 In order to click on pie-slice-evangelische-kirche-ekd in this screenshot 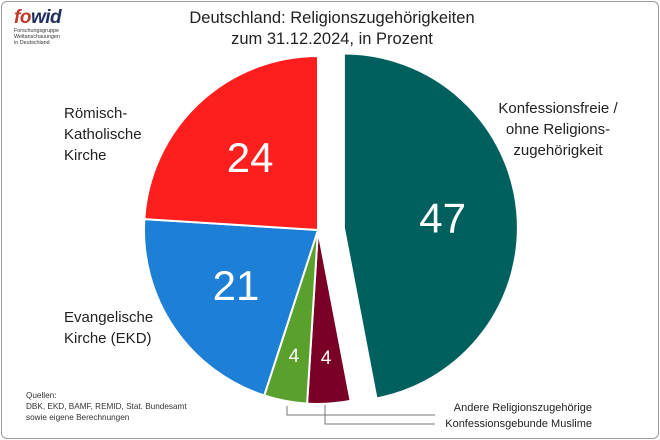, I will do `click(231, 307)`.